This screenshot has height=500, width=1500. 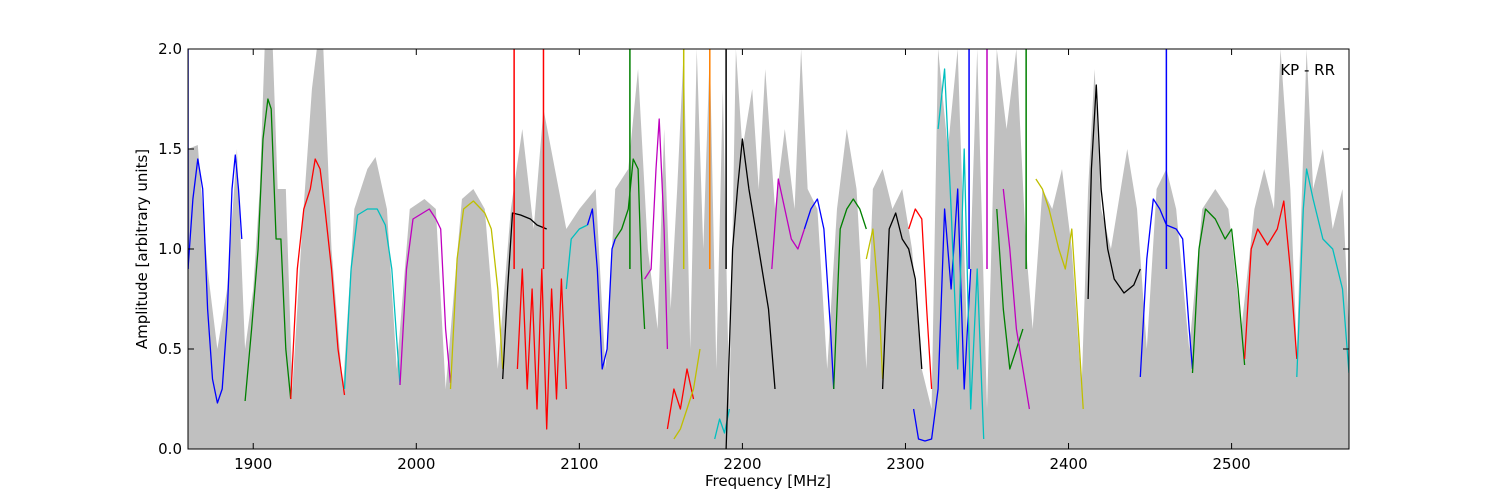 What do you see at coordinates (742, 464) in the screenshot?
I see `x-tick-label: 2200` at bounding box center [742, 464].